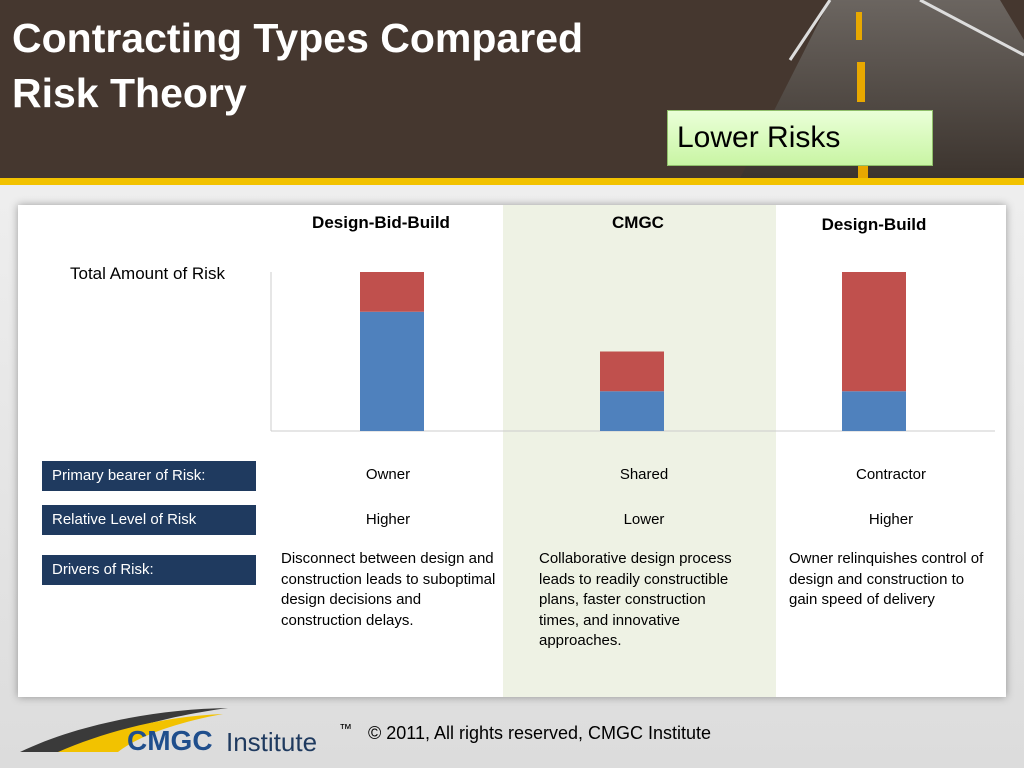  Describe the element at coordinates (800, 138) in the screenshot. I see `callout: Lower Risks` at that location.